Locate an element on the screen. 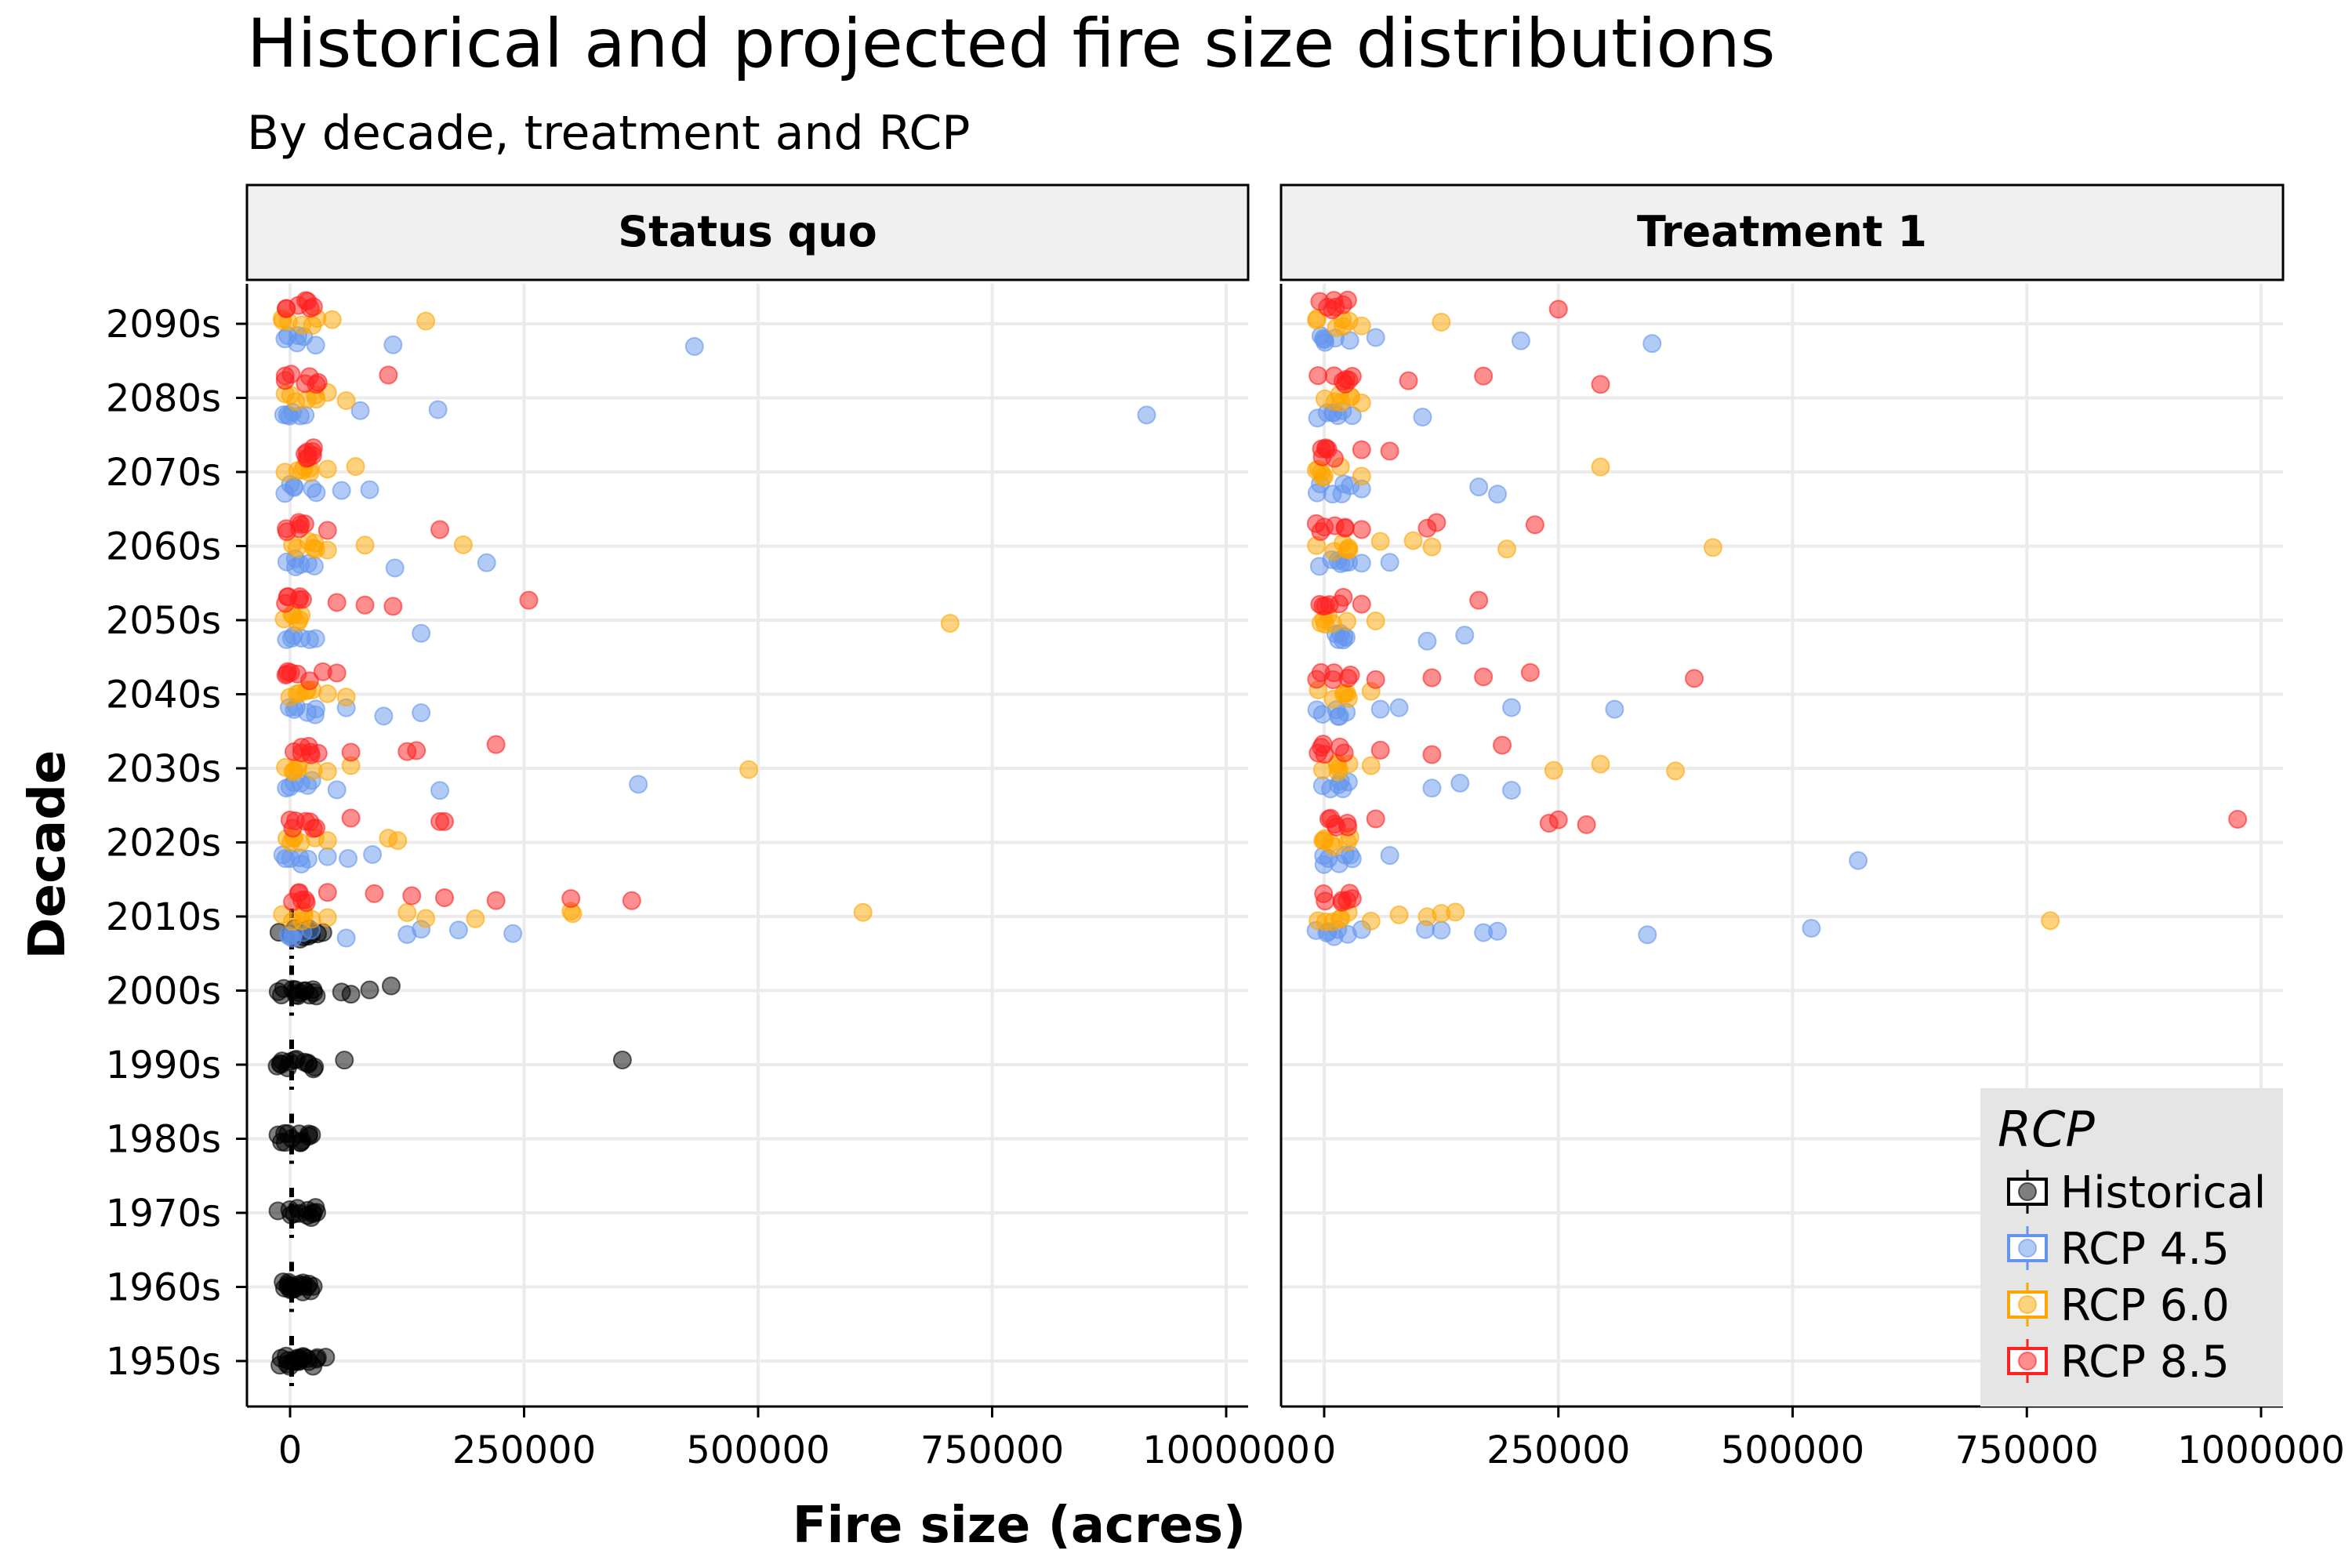 Image resolution: width=2352 pixels, height=1568 pixels. x-tick-label: 0 is located at coordinates (1324, 1450).